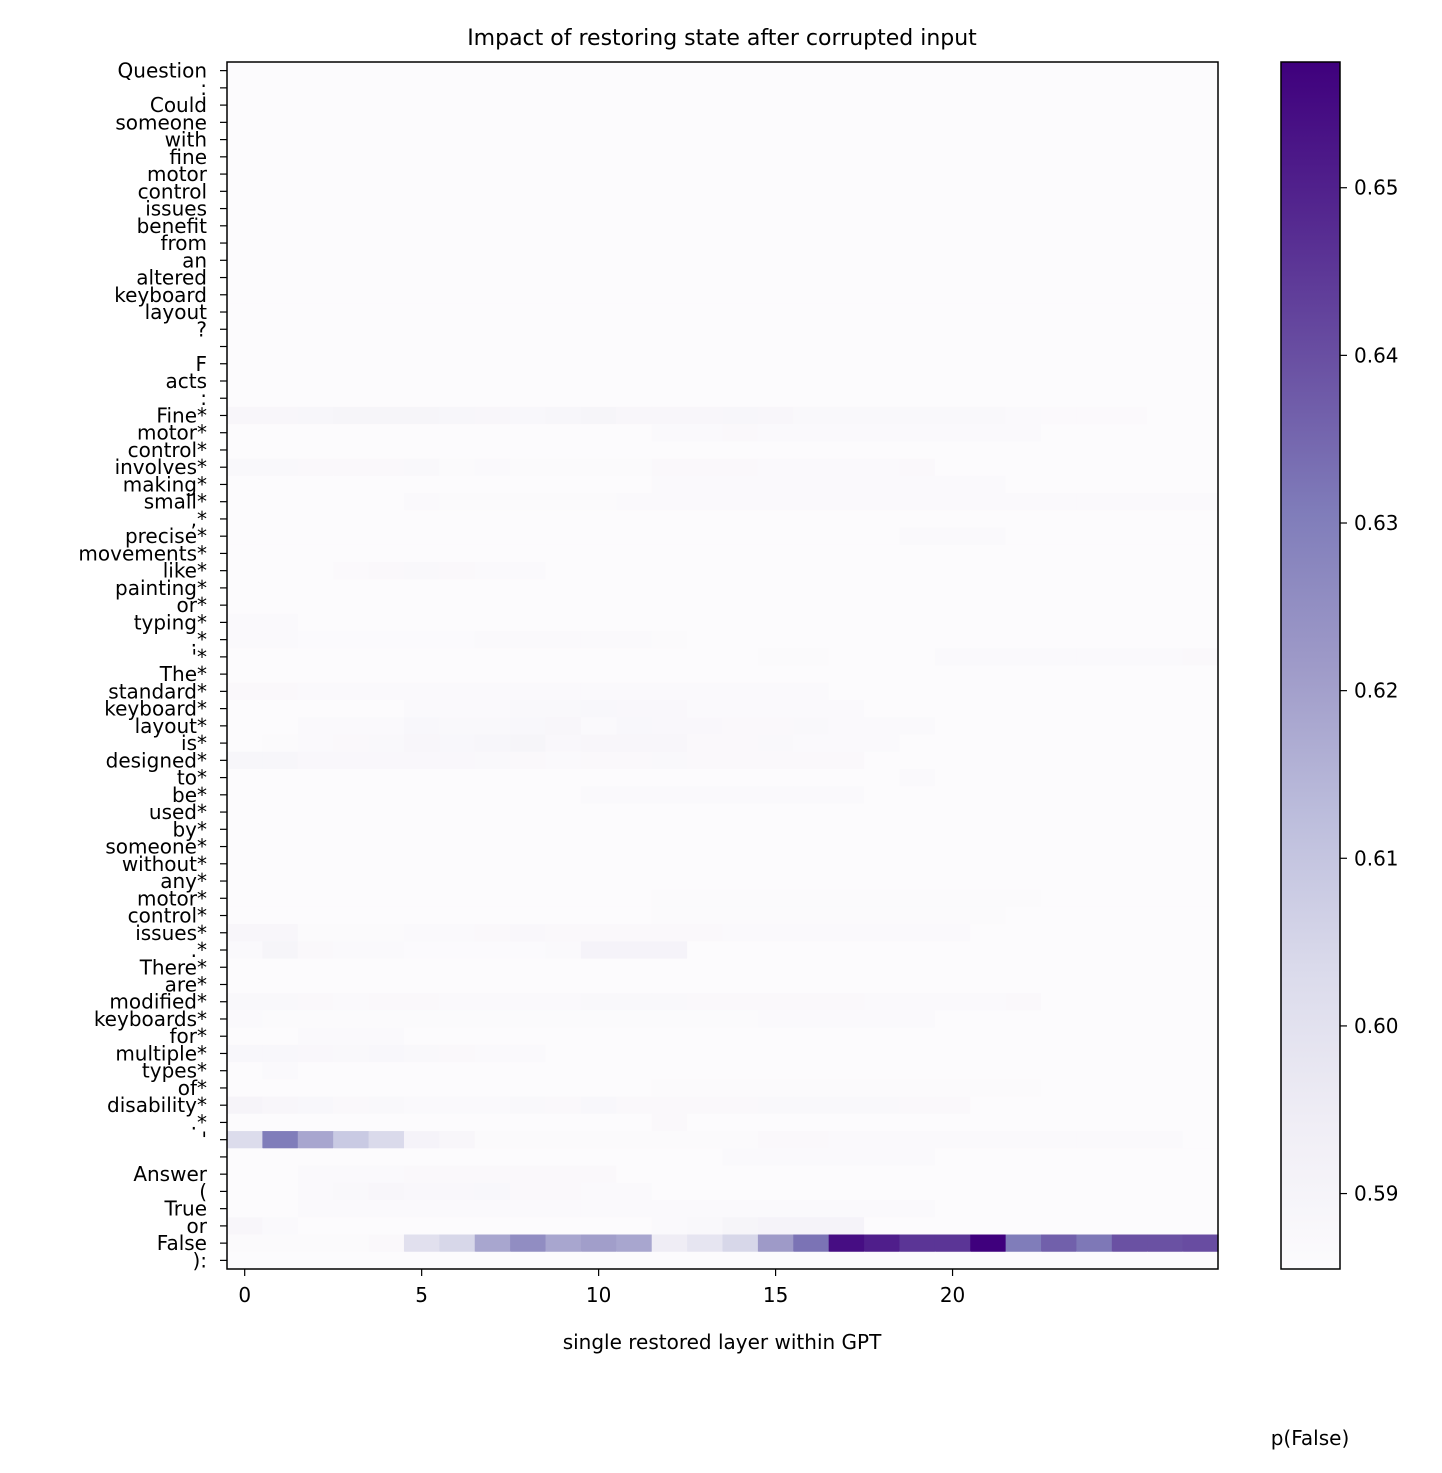 This screenshot has height=1473, width=1442. Describe the element at coordinates (1376, 858) in the screenshot. I see `colorbar-tick-label: 0.61` at that location.